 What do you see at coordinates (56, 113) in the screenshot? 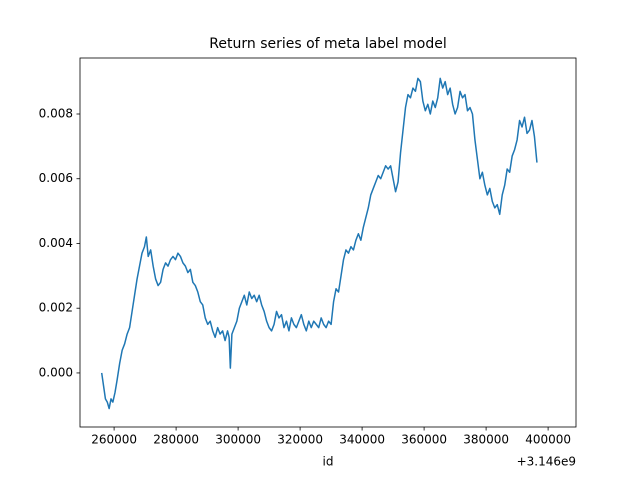
I see `y-tick-label: 0.008` at bounding box center [56, 113].